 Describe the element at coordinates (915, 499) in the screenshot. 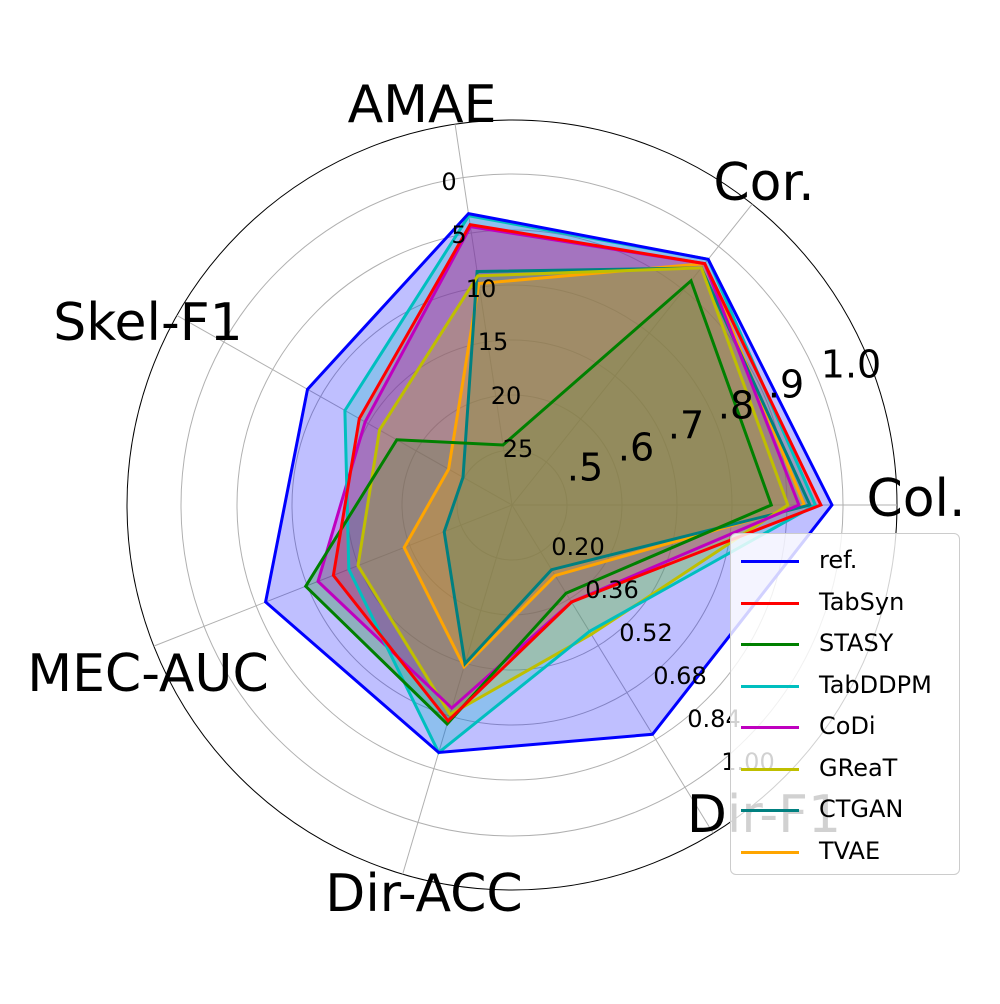

I see `axis-label-col: Col.` at that location.